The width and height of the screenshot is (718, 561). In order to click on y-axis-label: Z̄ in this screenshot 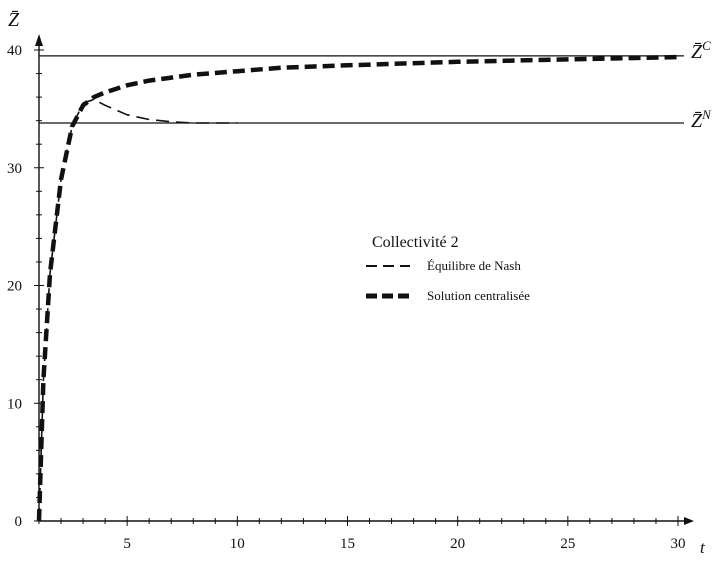, I will do `click(14, 20)`.